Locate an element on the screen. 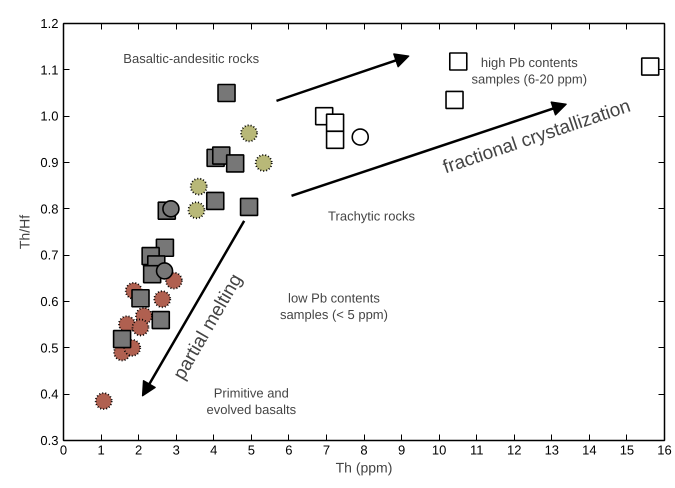 This screenshot has width=675, height=488. y-tick-label: 1.2 is located at coordinates (49, 23).